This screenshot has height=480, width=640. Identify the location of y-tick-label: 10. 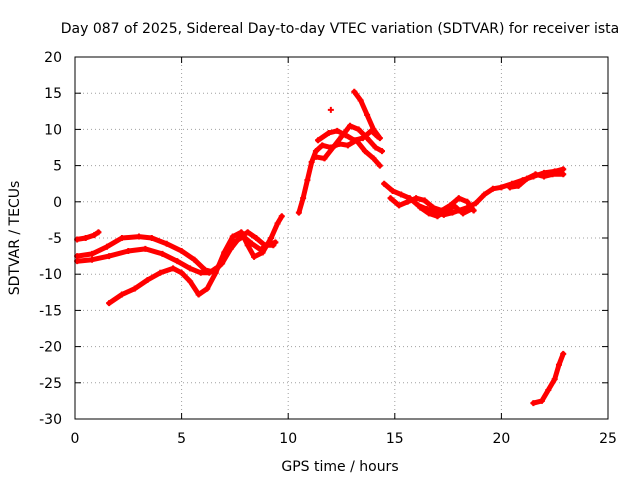
(53, 130).